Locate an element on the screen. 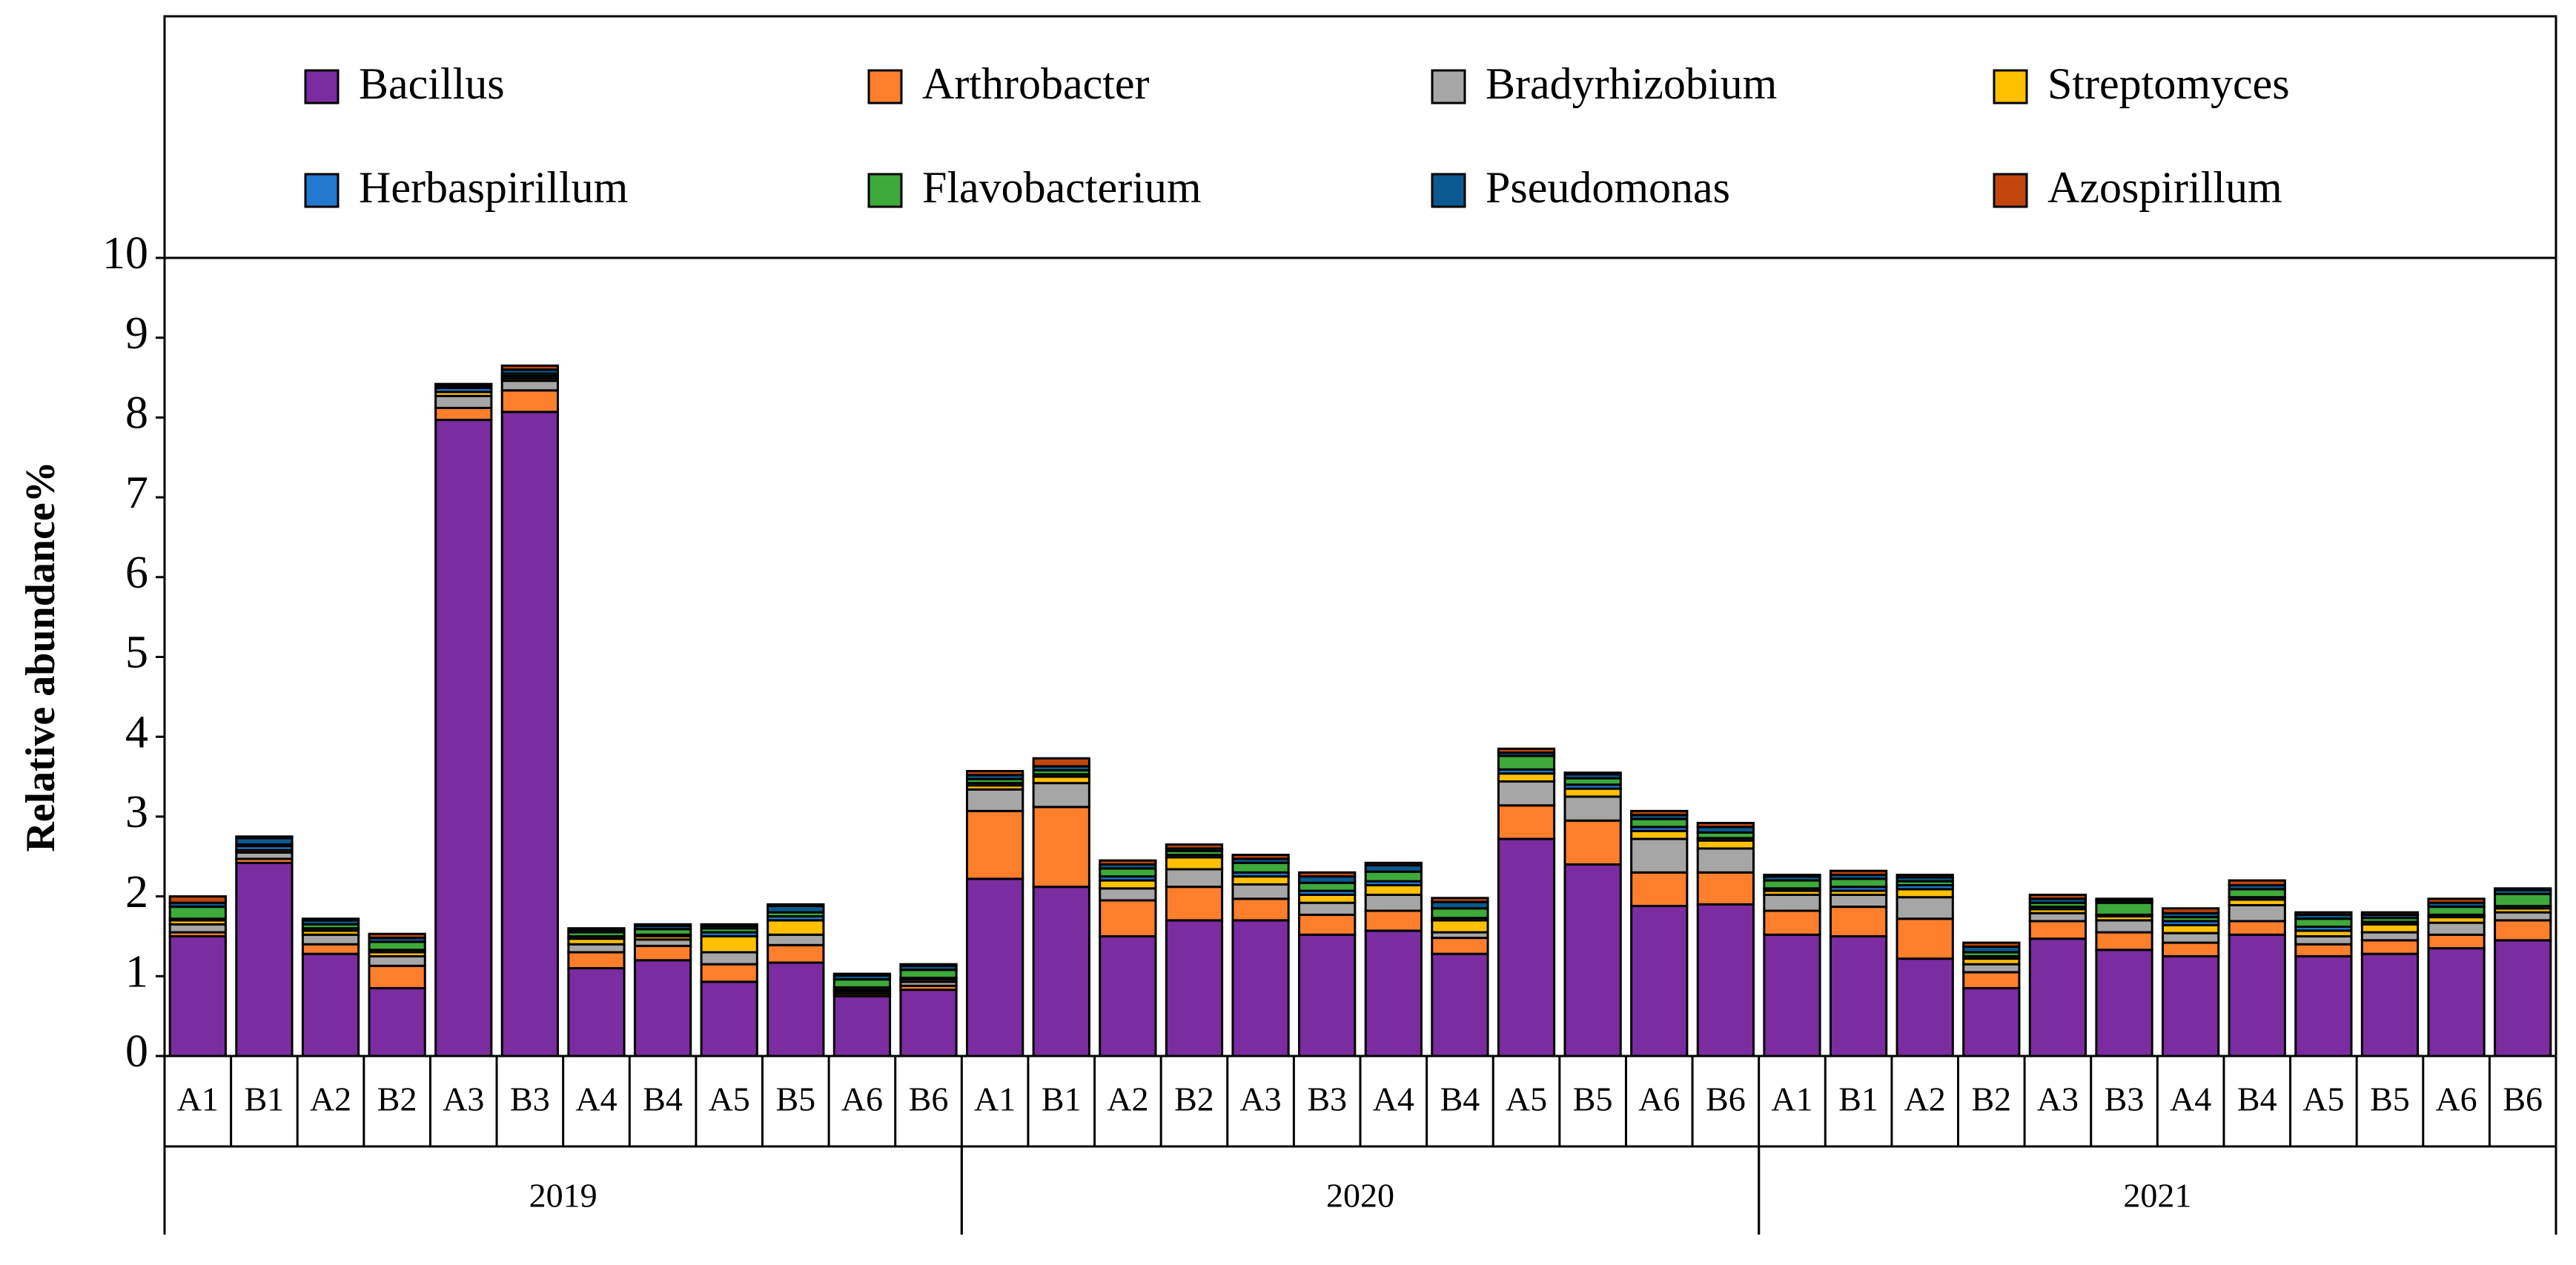  x-tick-label: A5 is located at coordinates (729, 1099).